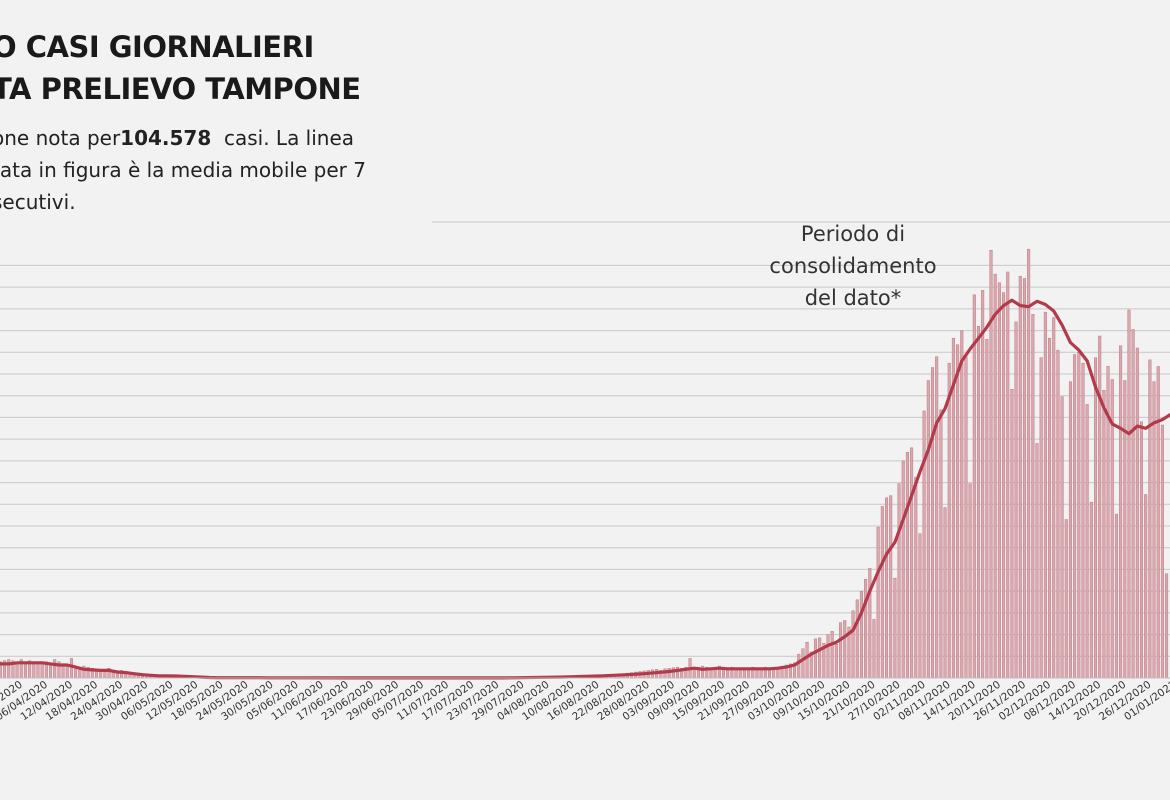 The height and width of the screenshot is (800, 1170). What do you see at coordinates (60, 138) in the screenshot?
I see `subtitle-pre: one nota per` at bounding box center [60, 138].